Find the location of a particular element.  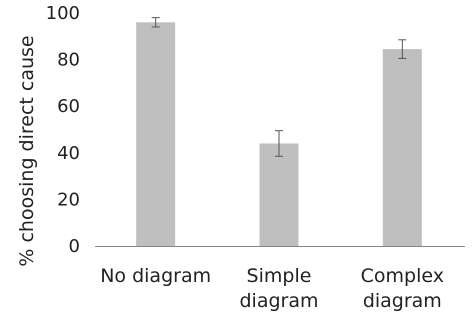

x-category-label: Complex is located at coordinates (402, 276).